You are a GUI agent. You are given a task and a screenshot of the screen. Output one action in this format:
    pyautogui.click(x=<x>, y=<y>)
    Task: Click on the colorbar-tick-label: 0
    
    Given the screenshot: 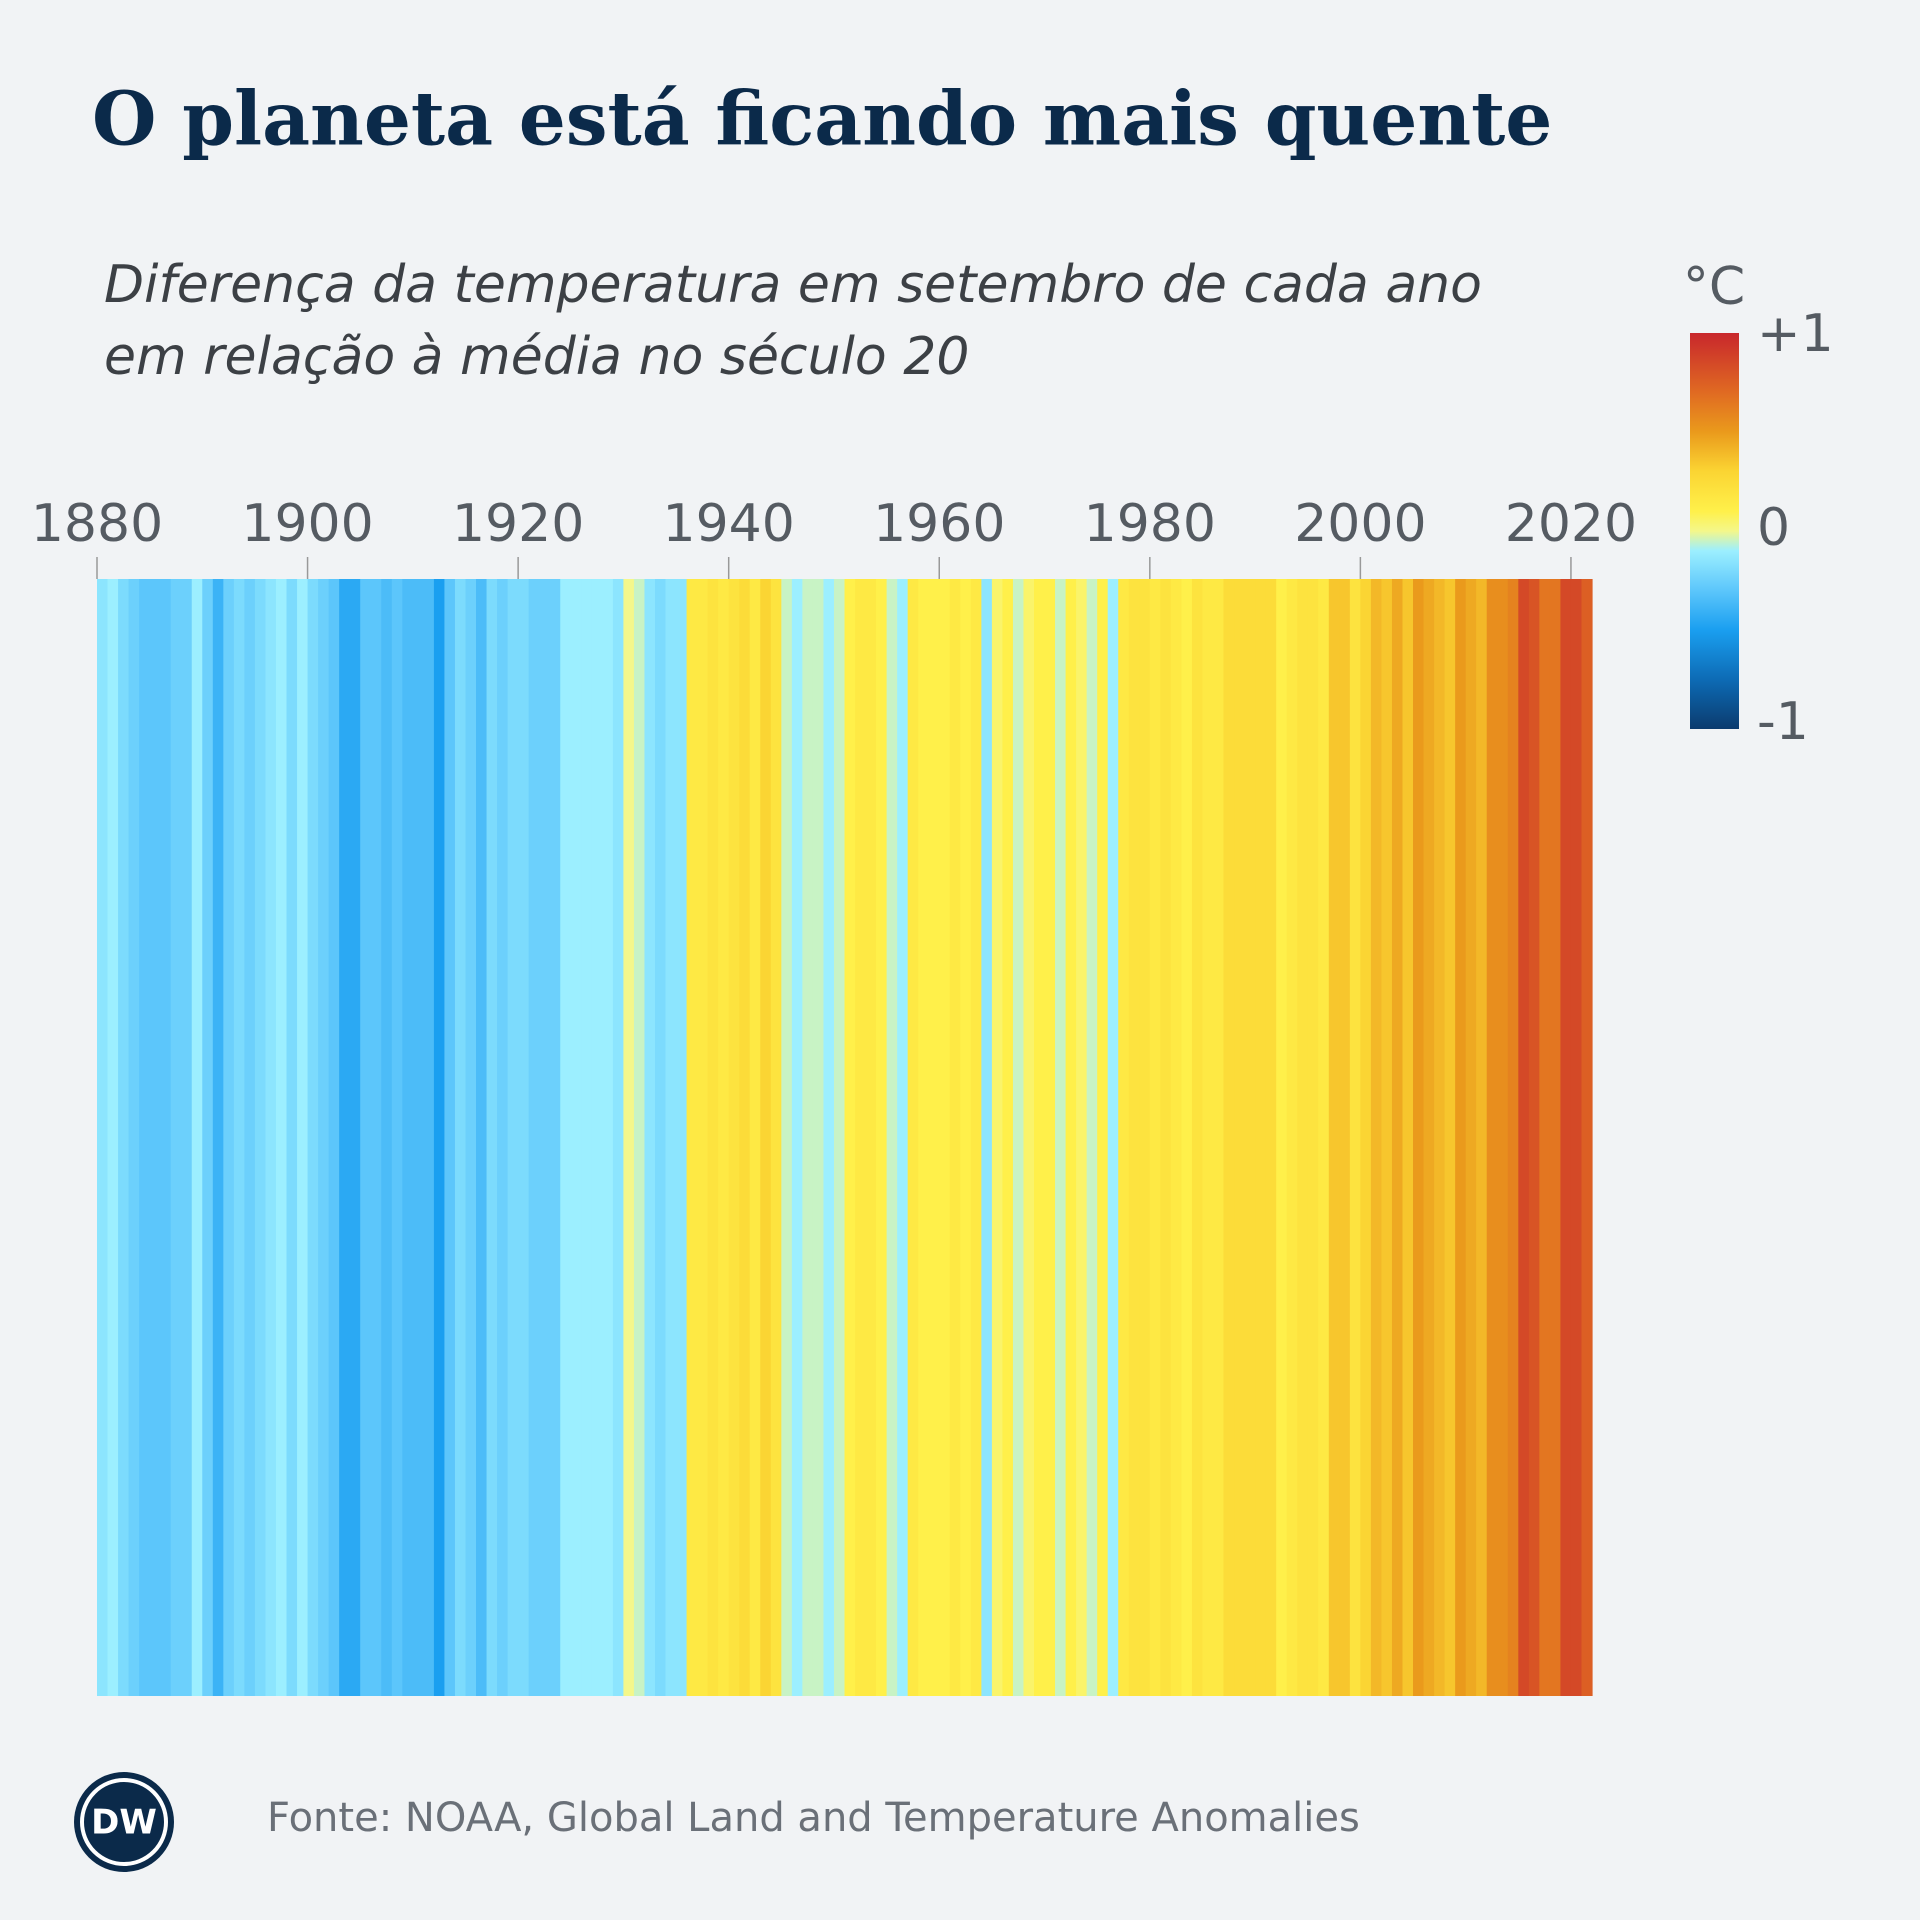 What is the action you would take?
    pyautogui.click(x=1773, y=528)
    